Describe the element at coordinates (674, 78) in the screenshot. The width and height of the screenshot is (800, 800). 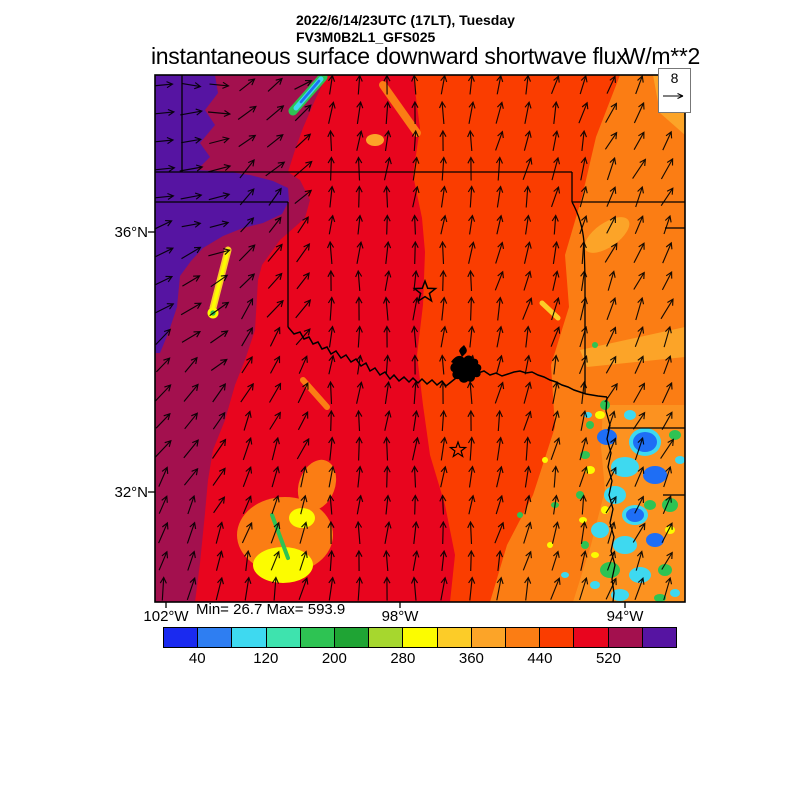
I see `wind-reference-value: 8` at that location.